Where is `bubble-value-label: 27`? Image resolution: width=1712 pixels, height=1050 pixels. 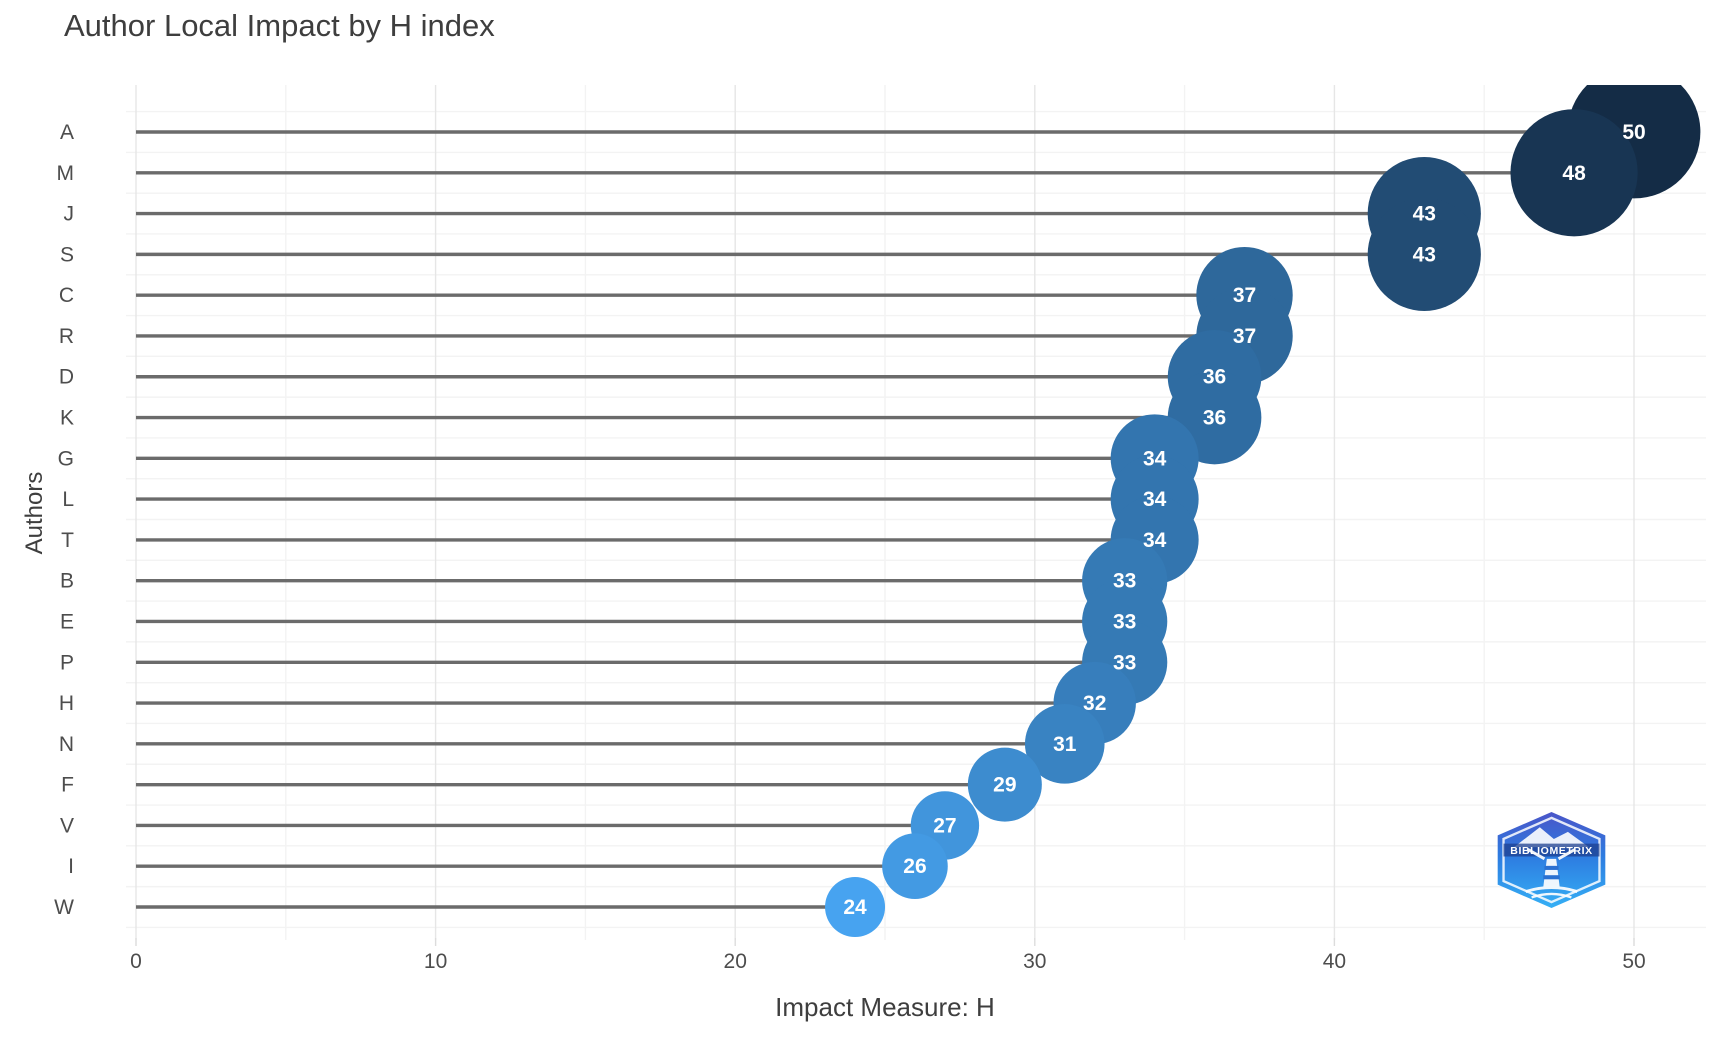 bubble-value-label: 27 is located at coordinates (944, 825).